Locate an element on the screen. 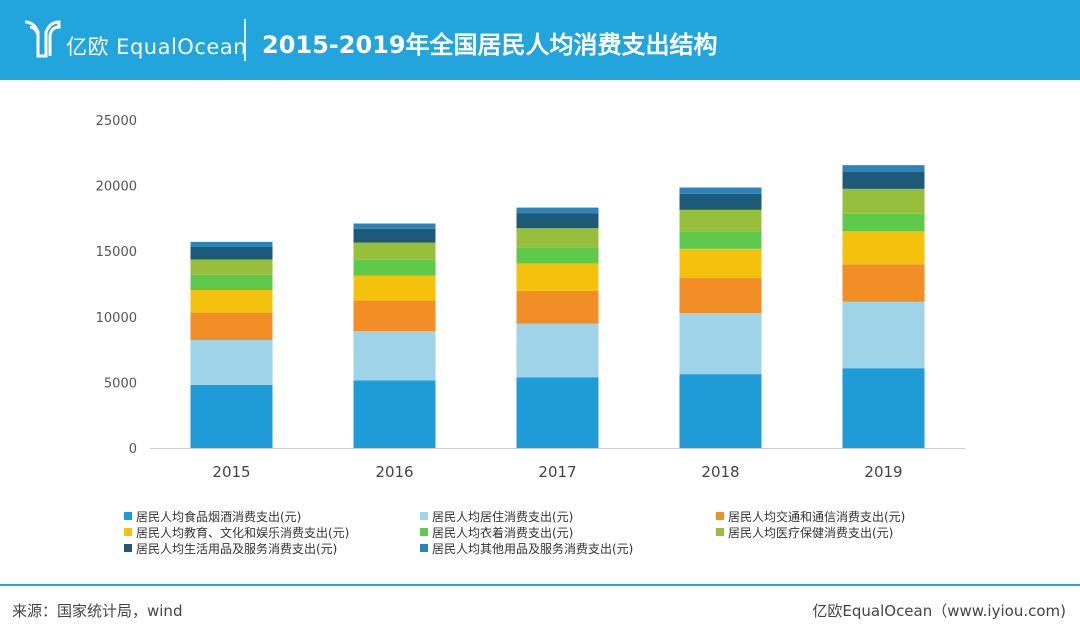  brand-name: 亿欧 EqualOcean is located at coordinates (156, 47).